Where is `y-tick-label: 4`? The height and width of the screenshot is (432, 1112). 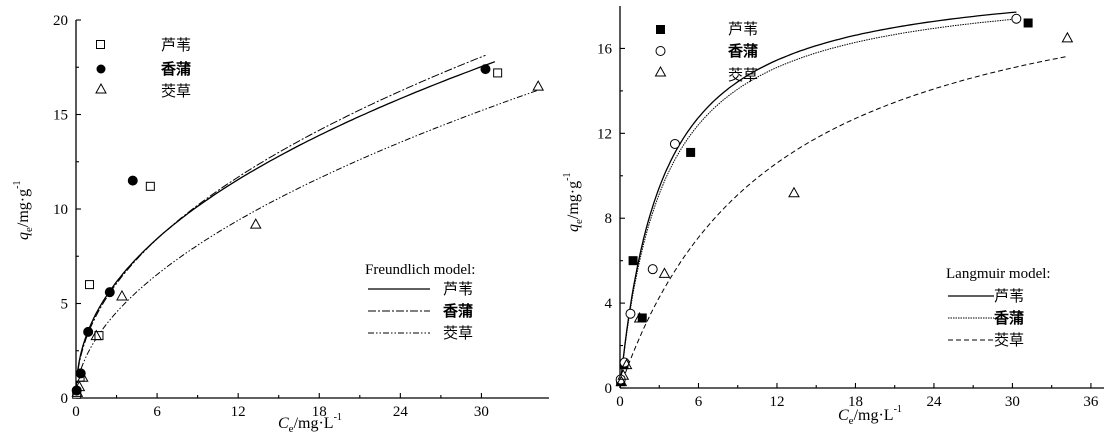 y-tick-label: 4 is located at coordinates (609, 304).